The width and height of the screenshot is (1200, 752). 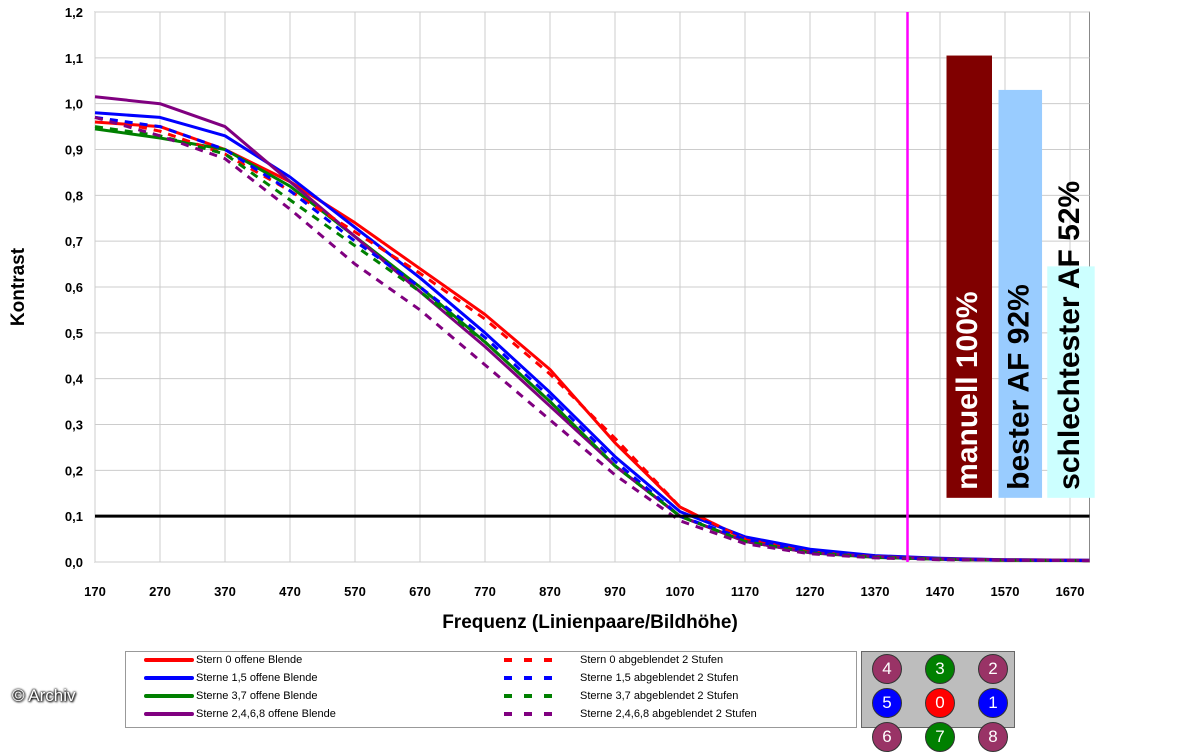 What do you see at coordinates (95, 591) in the screenshot?
I see `x-tick-label: 170` at bounding box center [95, 591].